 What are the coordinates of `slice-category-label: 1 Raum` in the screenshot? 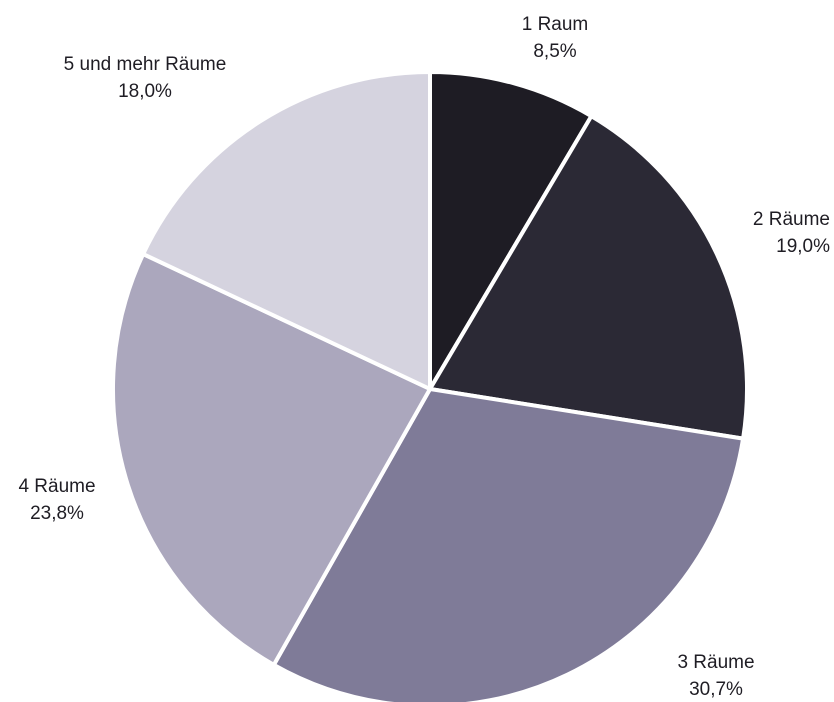 It's located at (555, 24).